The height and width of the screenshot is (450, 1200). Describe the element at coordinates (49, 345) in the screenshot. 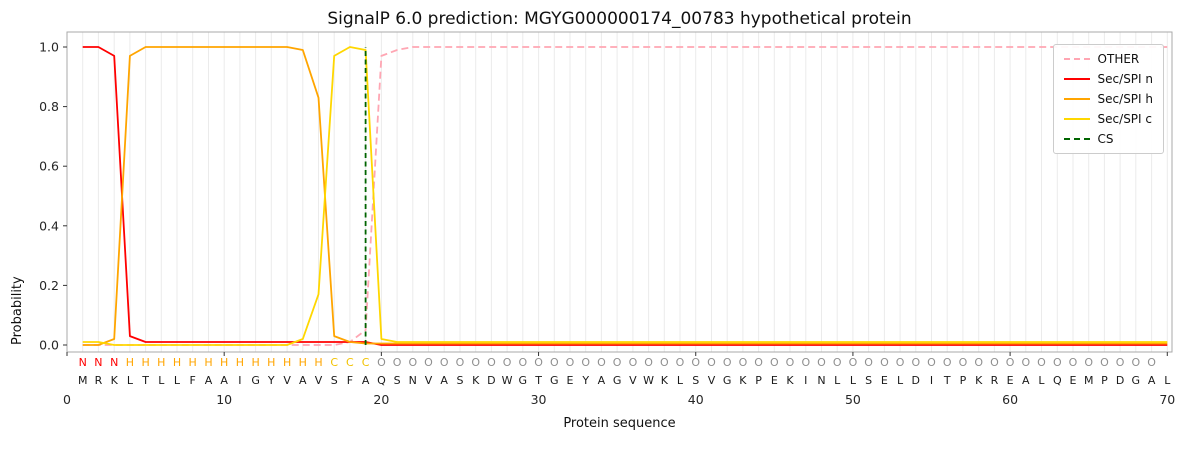

I see `y-tick-label: 0.0` at that location.